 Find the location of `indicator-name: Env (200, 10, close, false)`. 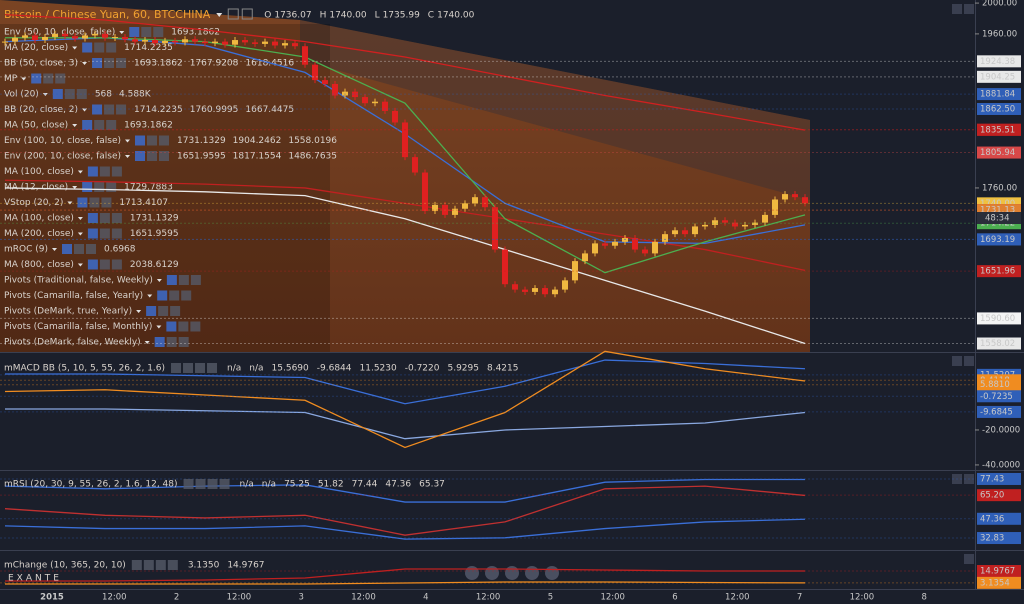

indicator-name: Env (200, 10, close, false) is located at coordinates (62, 157).